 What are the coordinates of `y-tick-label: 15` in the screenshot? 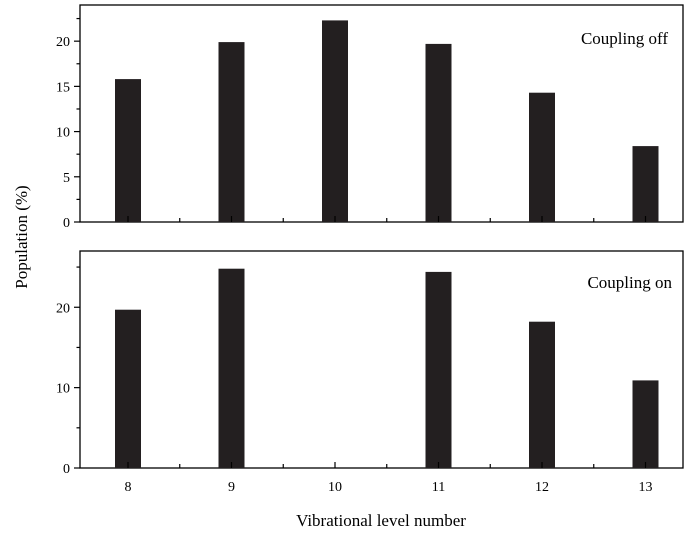 It's located at (63, 87).